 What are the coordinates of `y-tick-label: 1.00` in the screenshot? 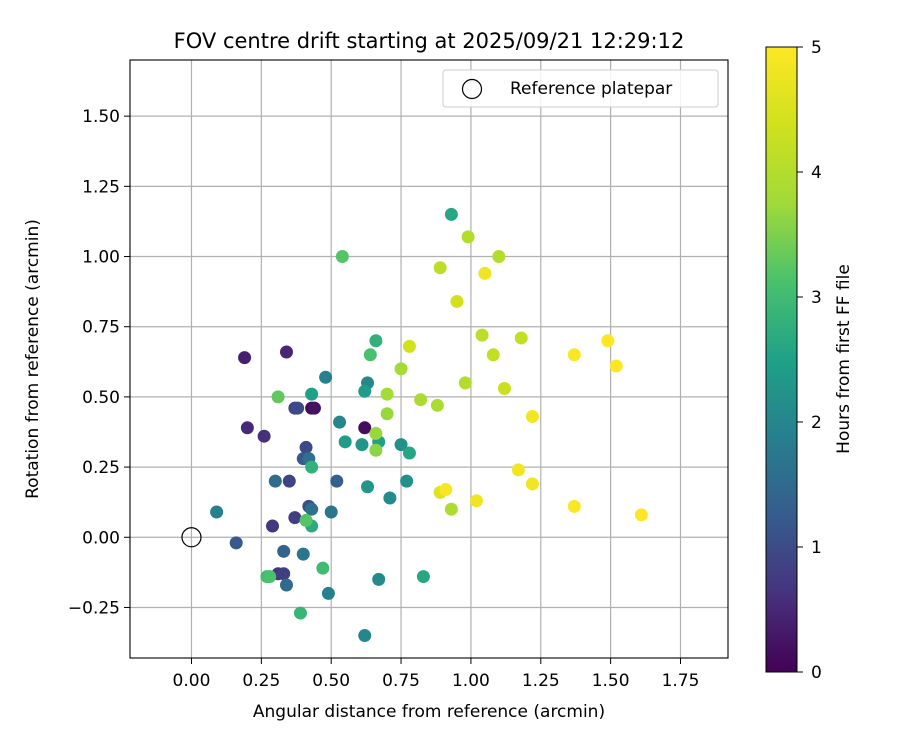 It's located at (101, 258).